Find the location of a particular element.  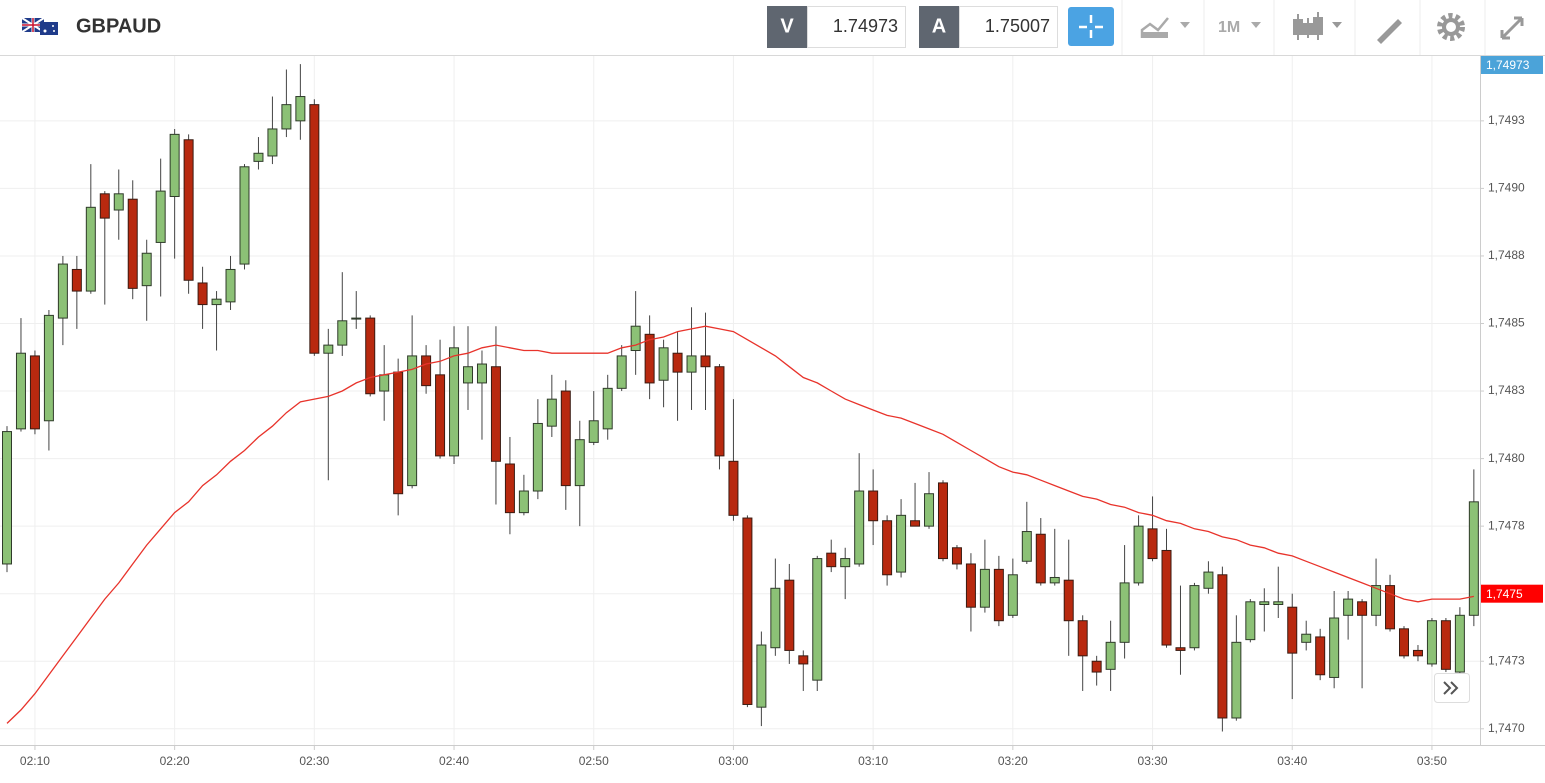

x-tick-label: 03:10 is located at coordinates (873, 761).